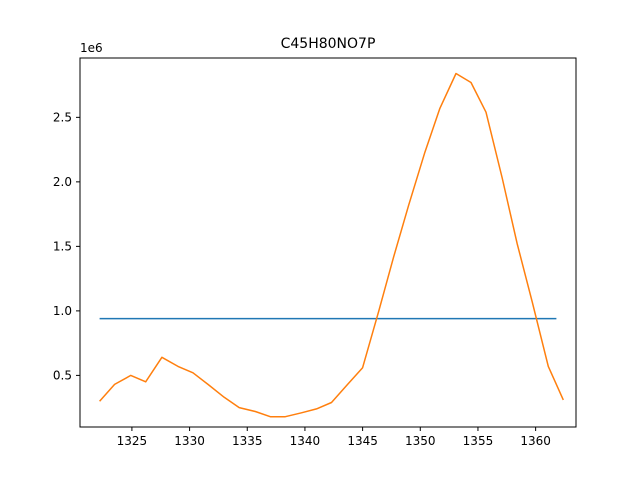  Describe the element at coordinates (62, 117) in the screenshot. I see `y-tick-label: 2.5` at that location.